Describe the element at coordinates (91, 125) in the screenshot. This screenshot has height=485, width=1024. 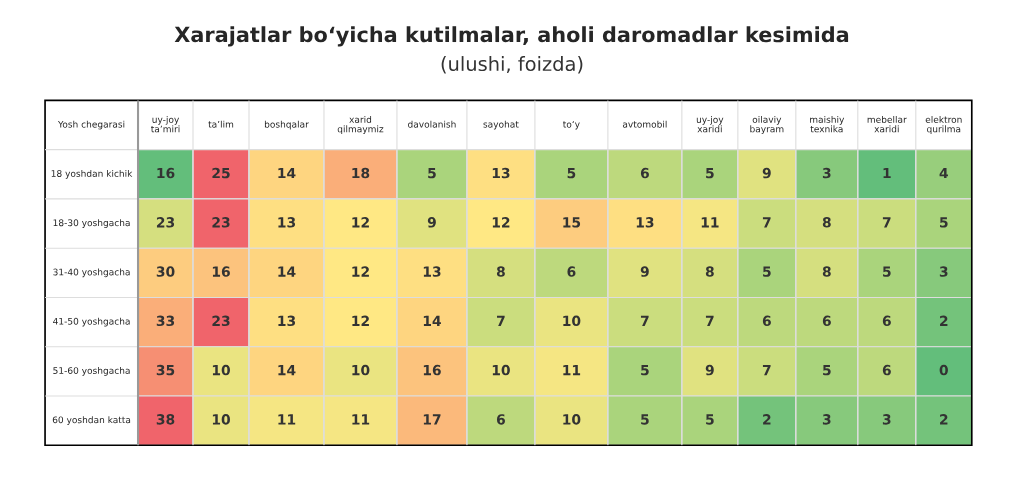
I see `y-axis-title: Yosh chegarasi` at that location.